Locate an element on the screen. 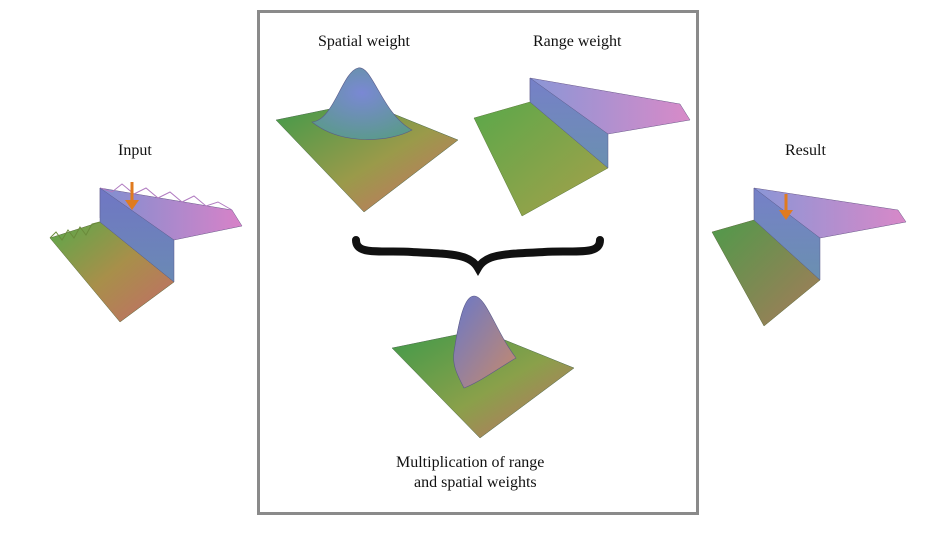  input-label: Input is located at coordinates (135, 150).